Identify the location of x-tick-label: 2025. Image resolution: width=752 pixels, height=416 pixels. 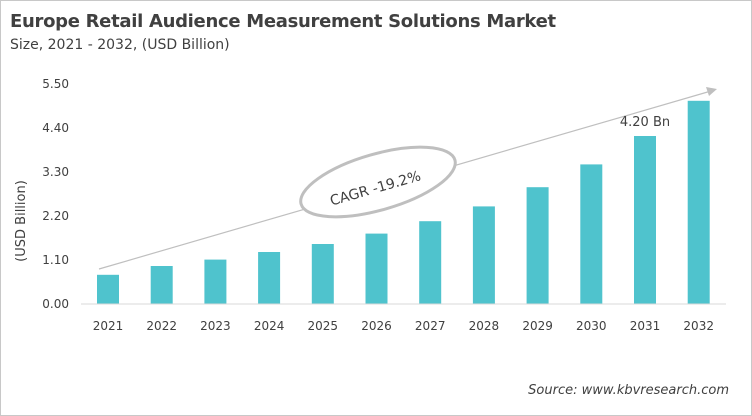
(323, 326).